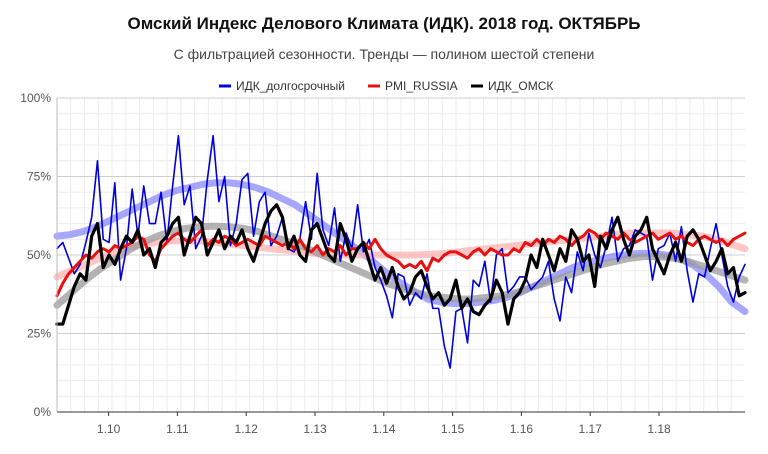 This screenshot has height=454, width=768. I want to click on legend: ИДК_долгосрочный PMI_RUSSIA ИДК_ОМСК, so click(386, 86).